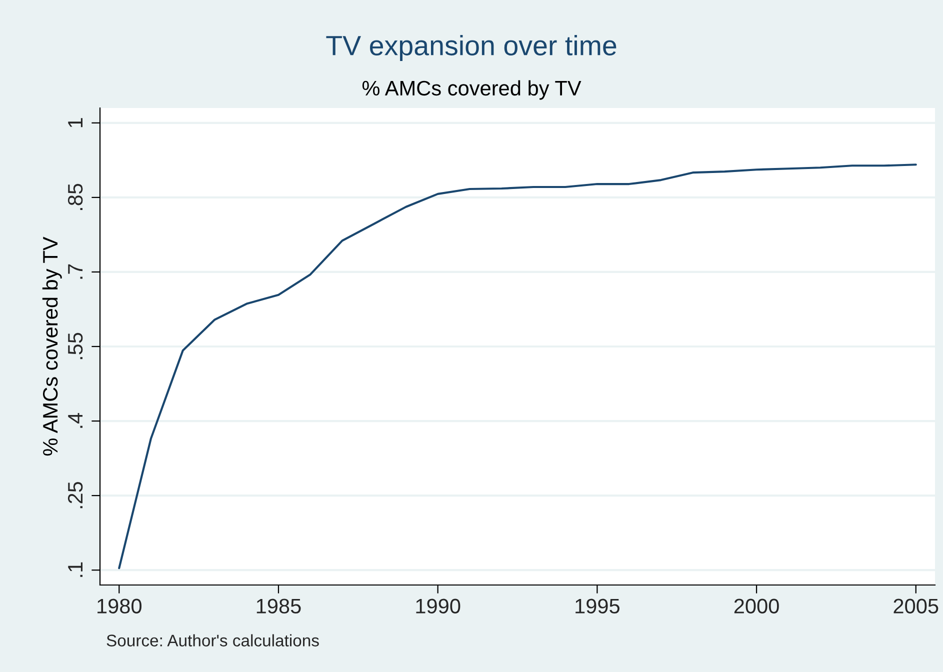 Image resolution: width=943 pixels, height=672 pixels. Describe the element at coordinates (75, 495) in the screenshot. I see `y-tick-label: .25` at that location.